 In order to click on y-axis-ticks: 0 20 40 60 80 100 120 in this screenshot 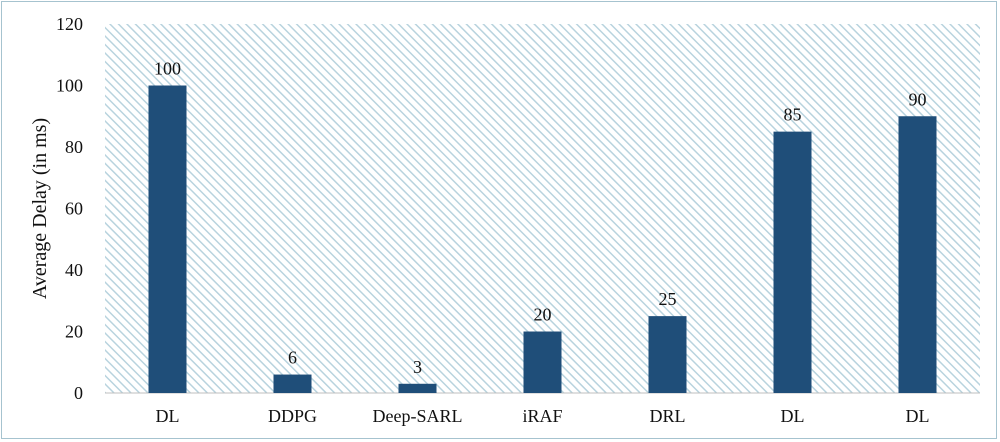, I will do `click(69, 208)`.